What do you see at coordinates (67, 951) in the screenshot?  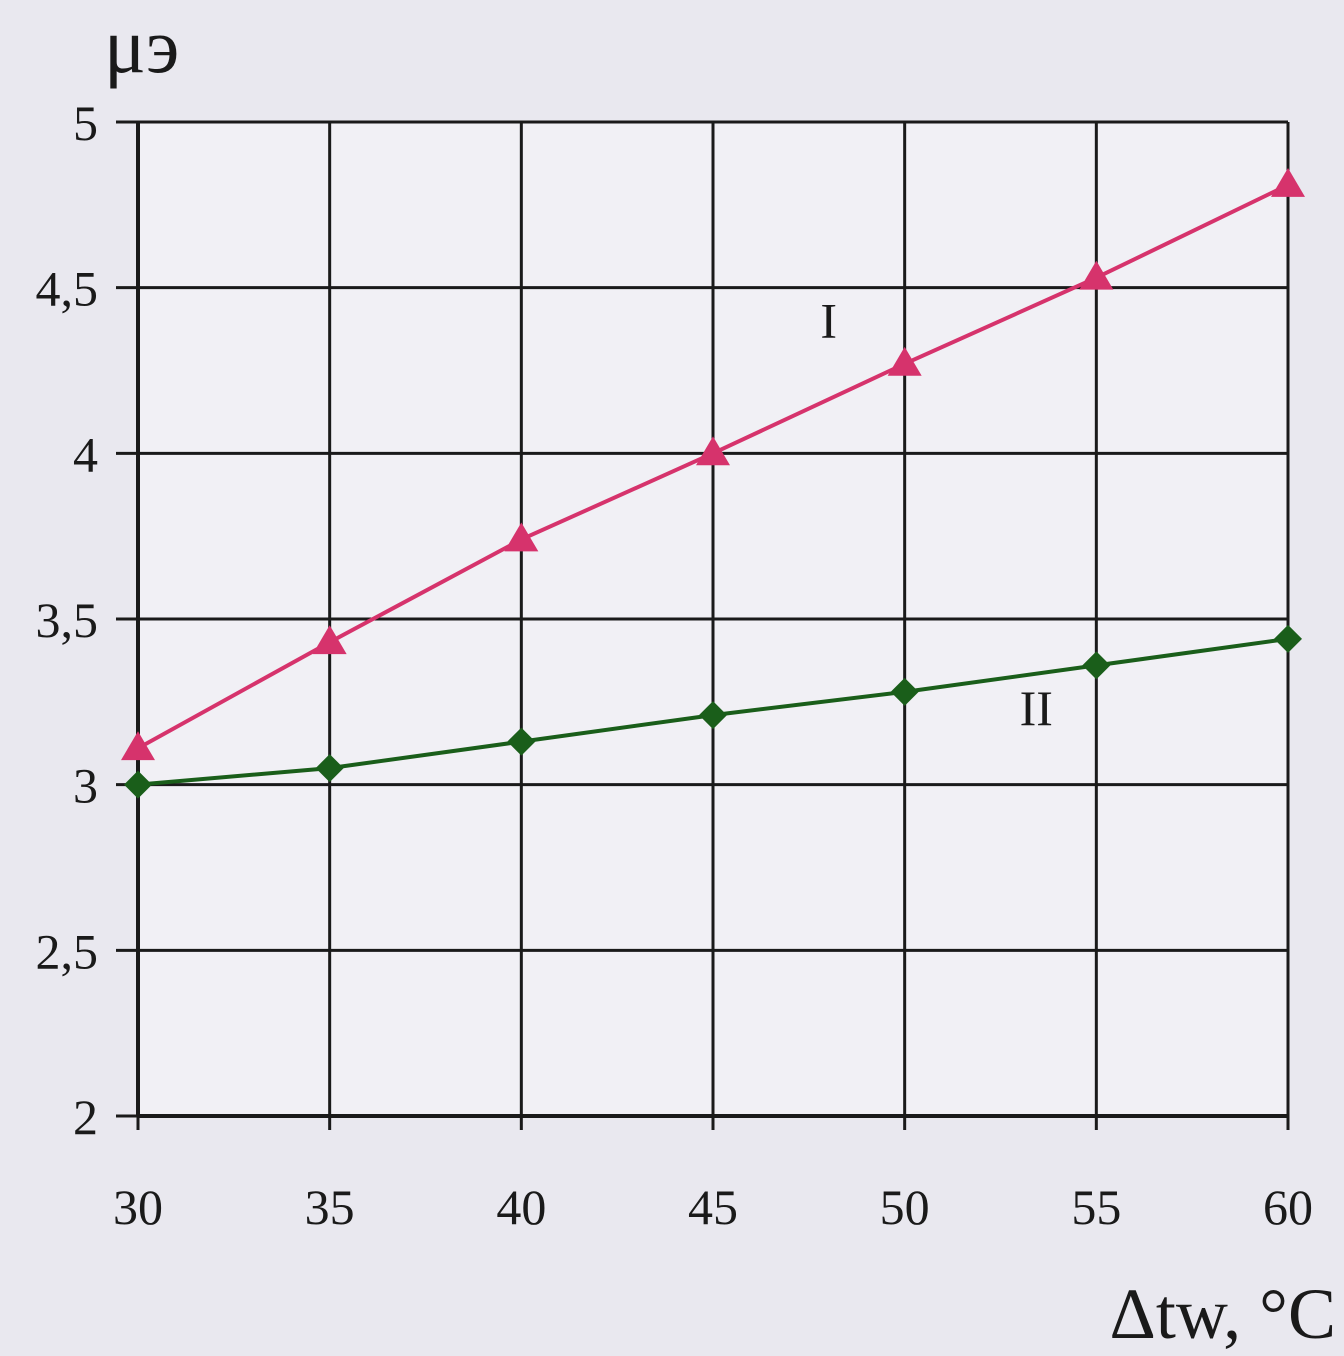 I see `y-tick-label: 2,5` at bounding box center [67, 951].